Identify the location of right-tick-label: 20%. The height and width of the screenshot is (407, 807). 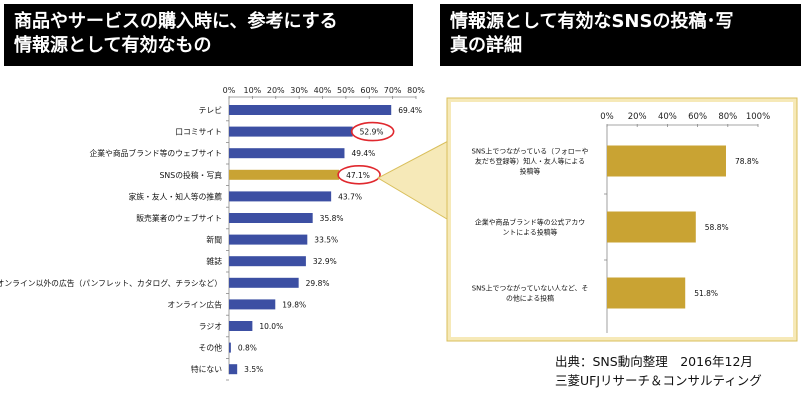
(637, 117).